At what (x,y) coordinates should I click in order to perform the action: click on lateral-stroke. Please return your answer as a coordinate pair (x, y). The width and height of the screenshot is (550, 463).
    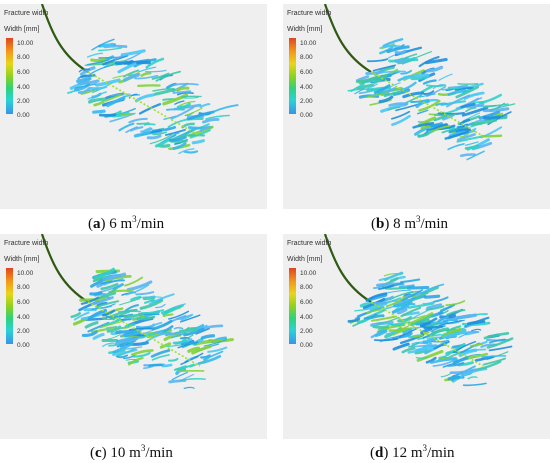
    Looking at the image, I should click on (144, 334).